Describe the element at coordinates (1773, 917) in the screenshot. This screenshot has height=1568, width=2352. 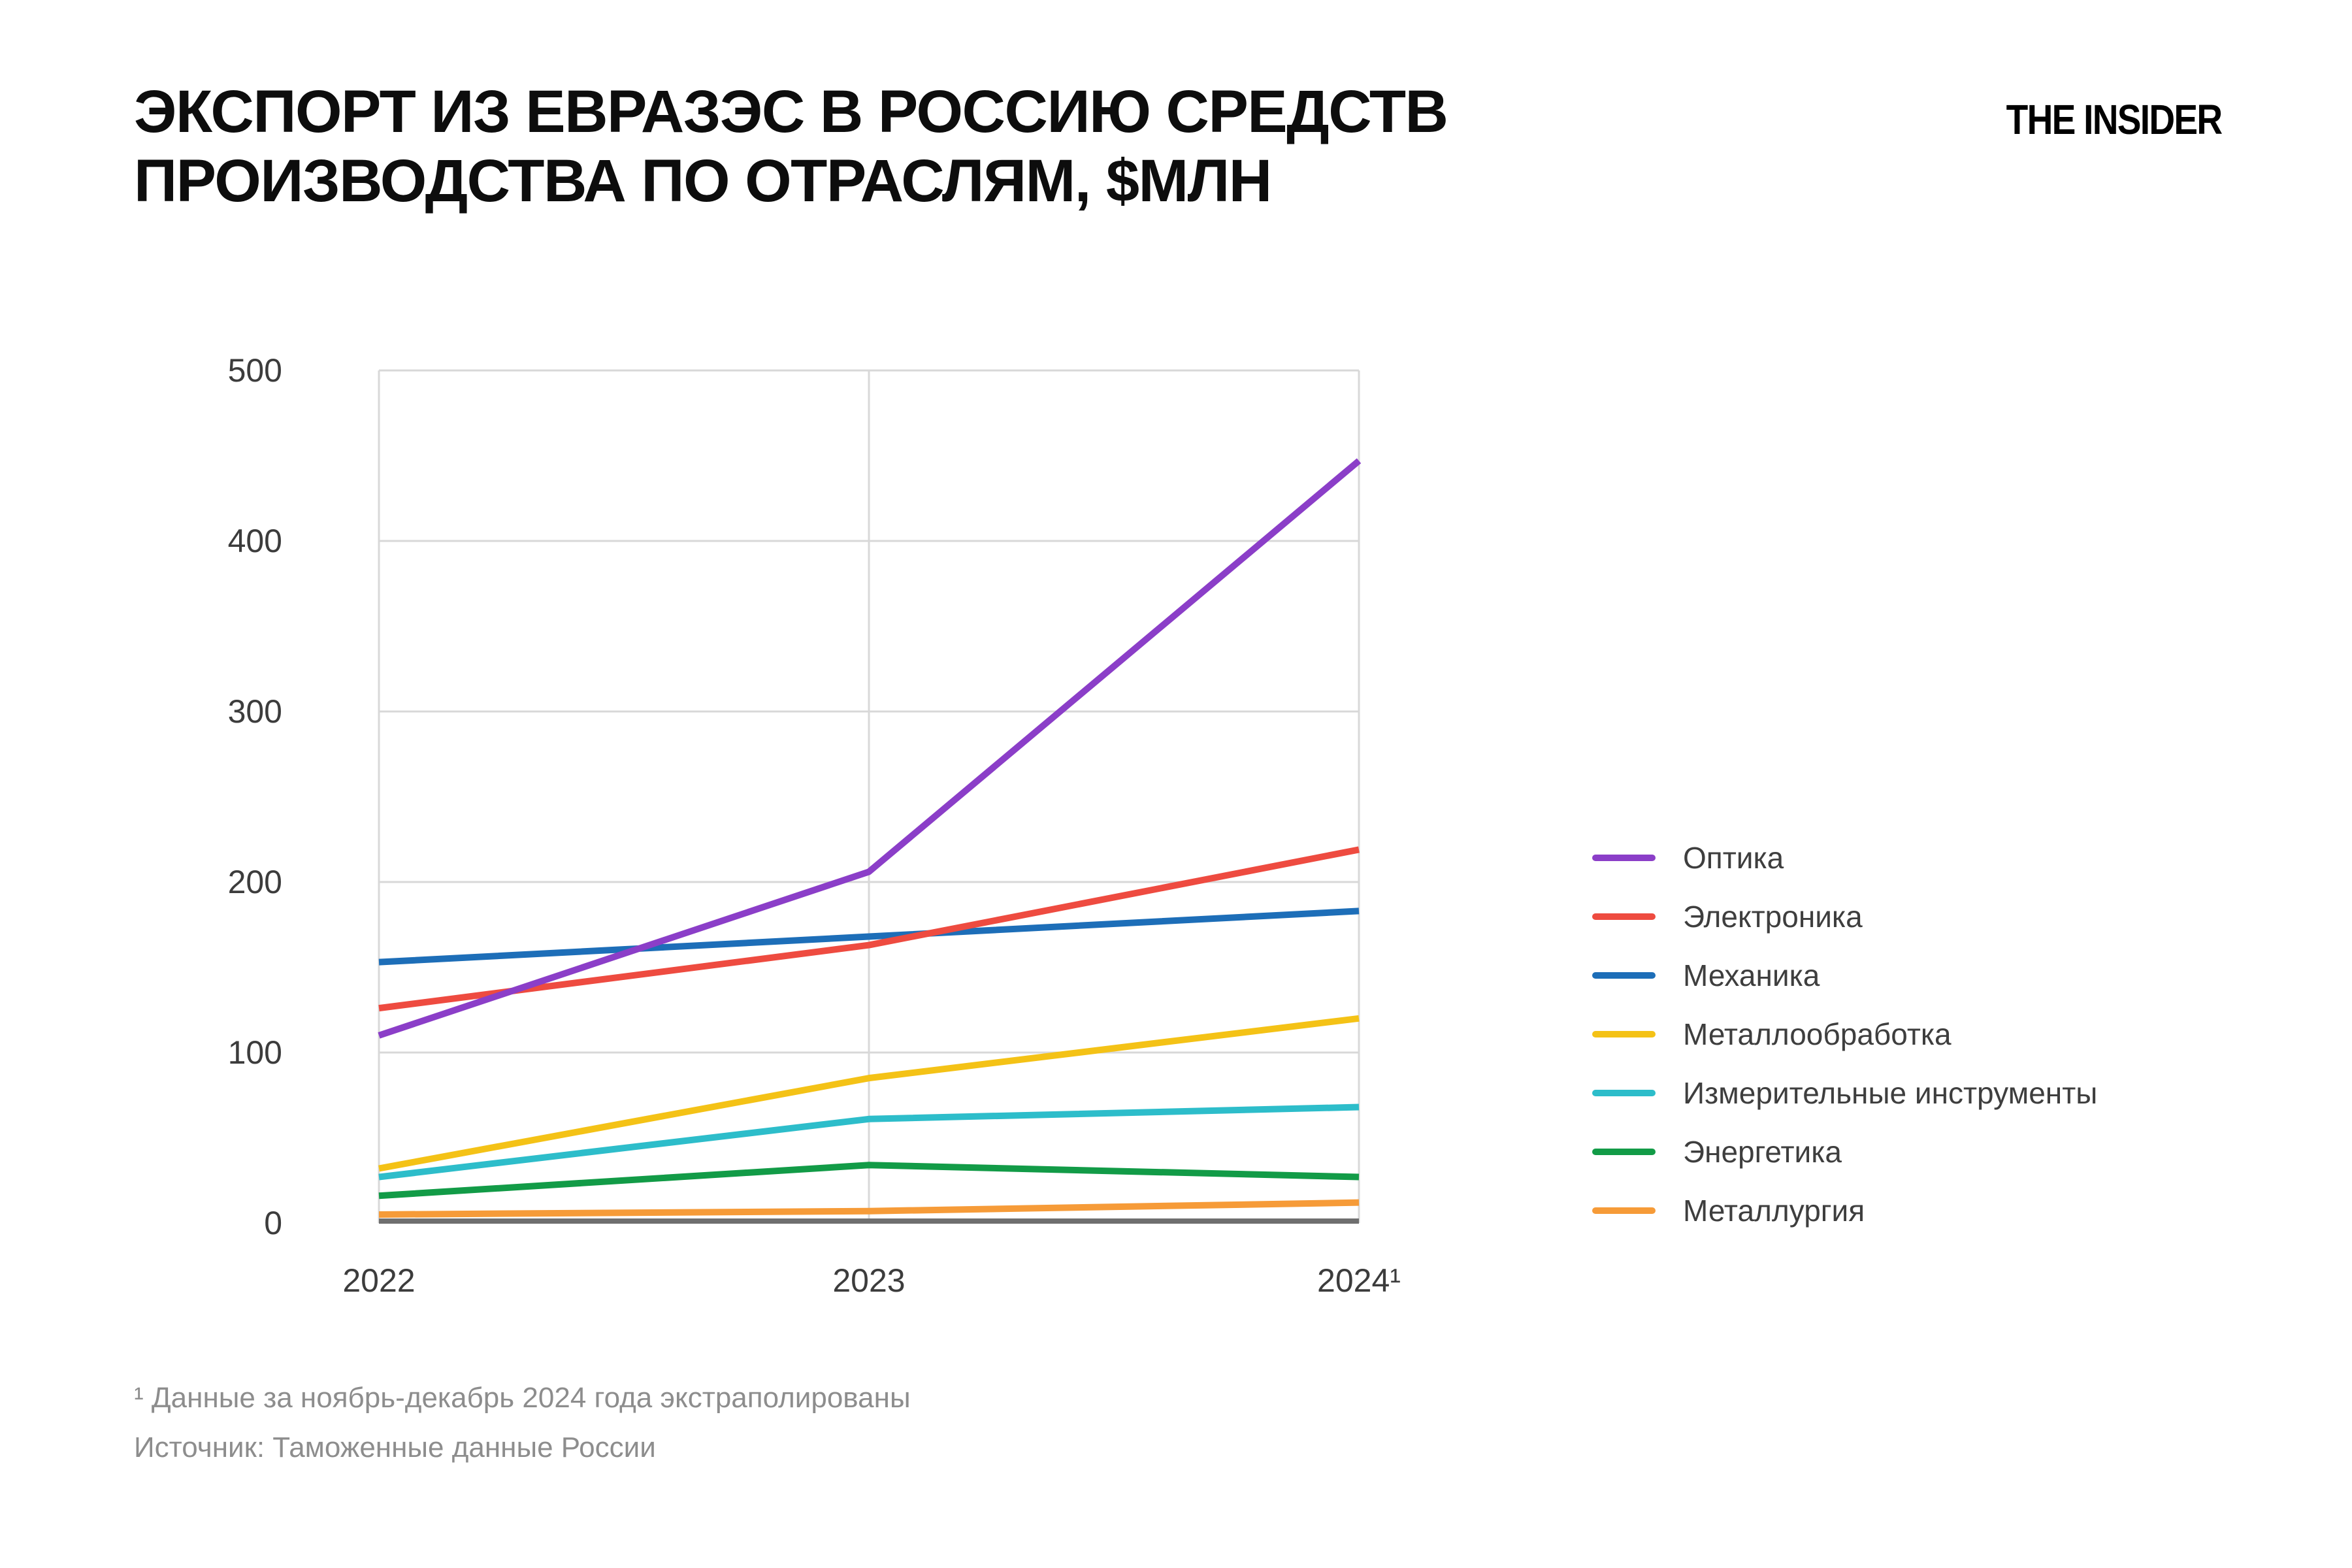
I see `legend-label: Электроника` at that location.